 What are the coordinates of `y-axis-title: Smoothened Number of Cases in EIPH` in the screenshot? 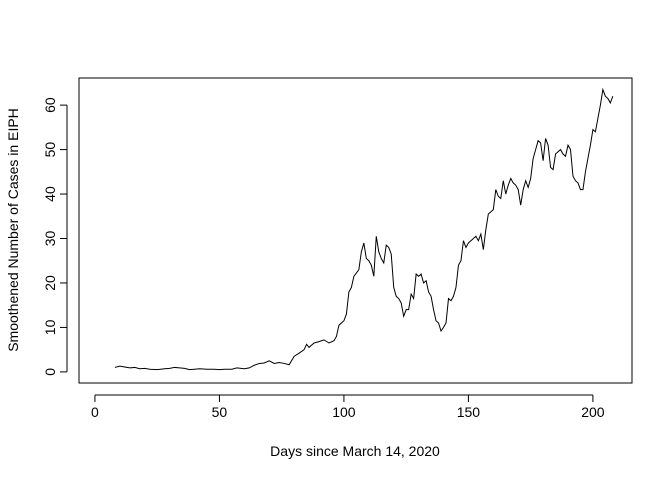 It's located at (13, 230).